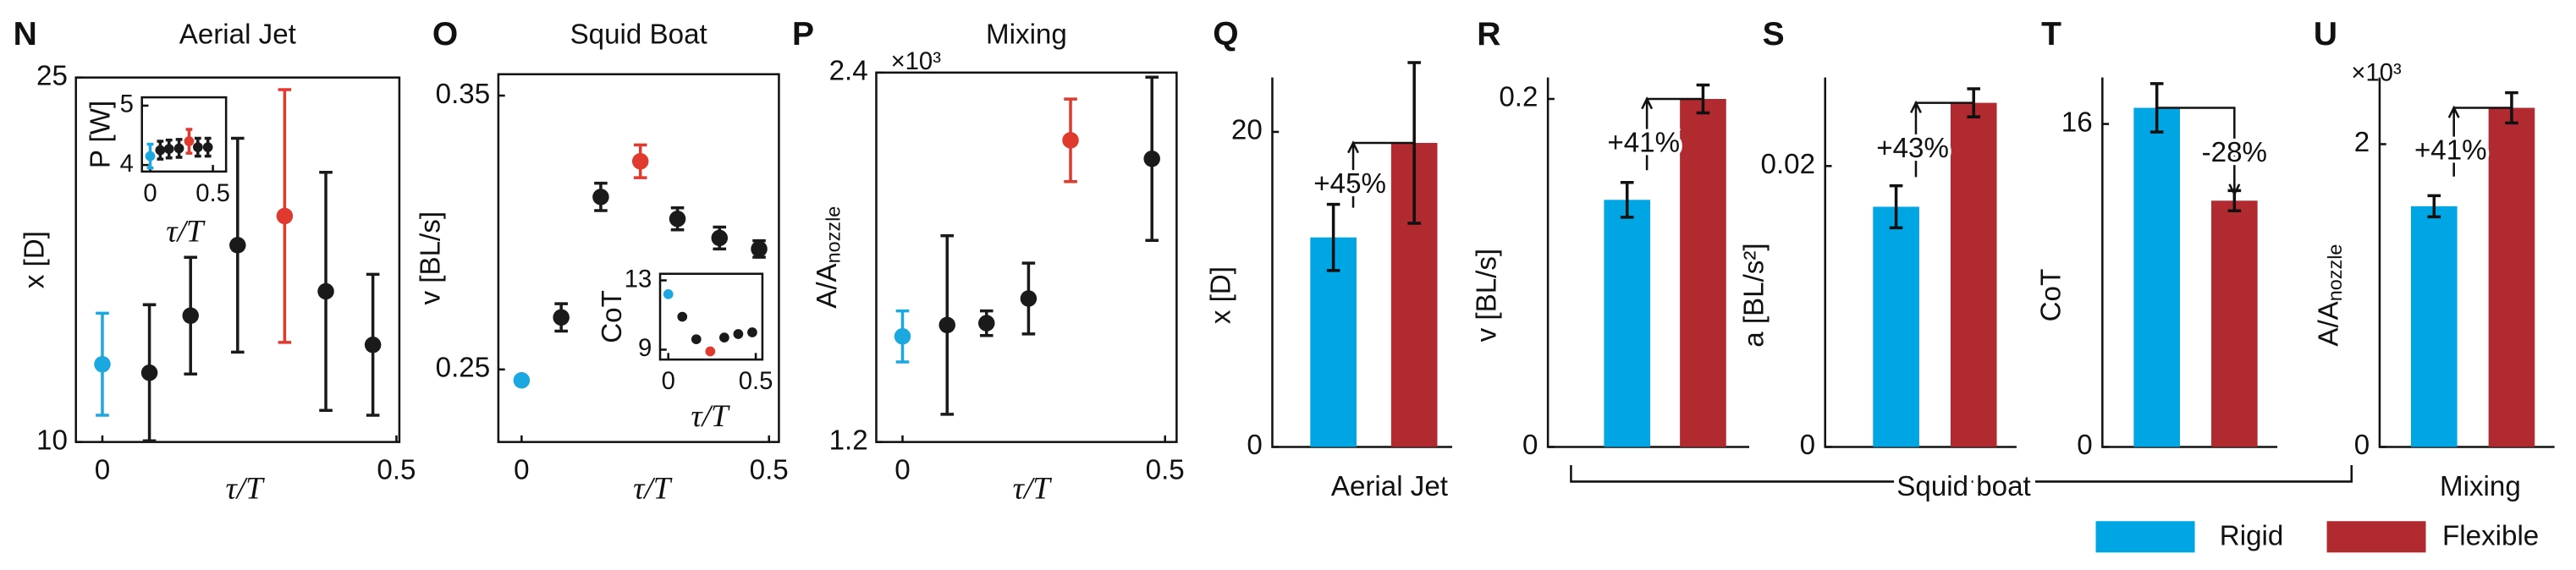  I want to click on inset: 9 13 0 0.5, so click(699, 330).